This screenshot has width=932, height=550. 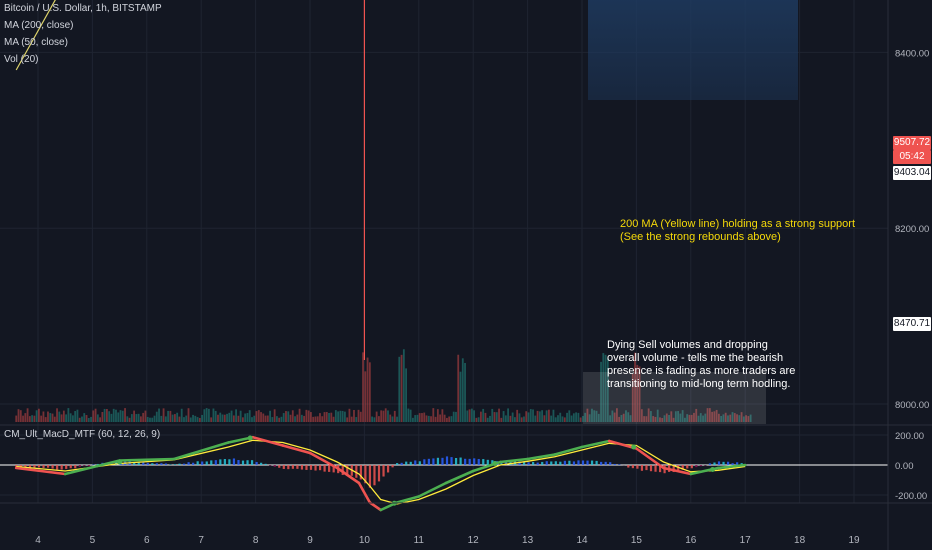 I want to click on time-tick-label: 5, so click(x=93, y=540).